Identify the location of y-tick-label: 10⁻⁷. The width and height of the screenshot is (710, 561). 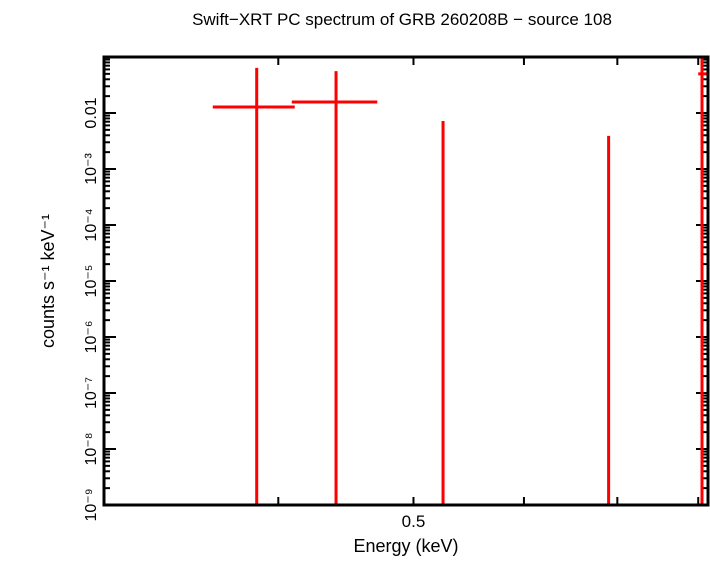
(91, 393).